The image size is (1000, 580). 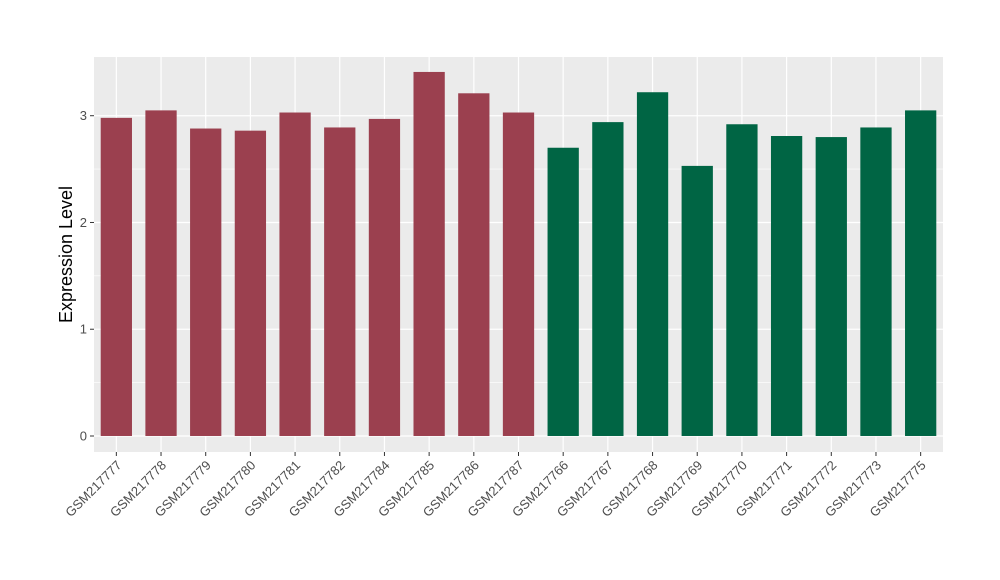 I want to click on bar-GSM217782, so click(x=340, y=281).